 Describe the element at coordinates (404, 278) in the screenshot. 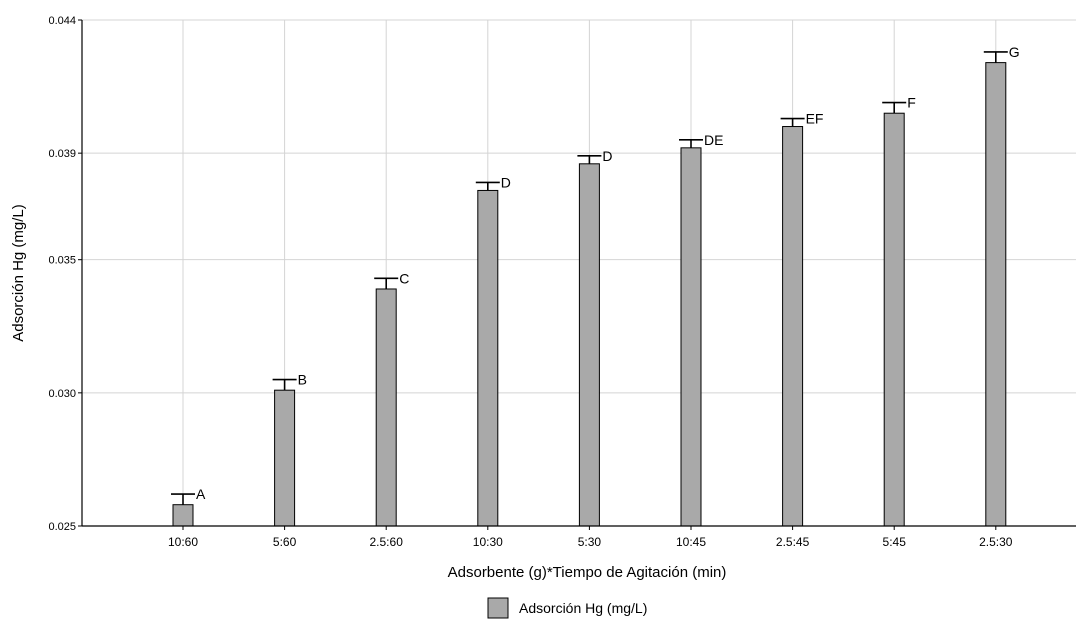

I see `group-letter: C` at that location.